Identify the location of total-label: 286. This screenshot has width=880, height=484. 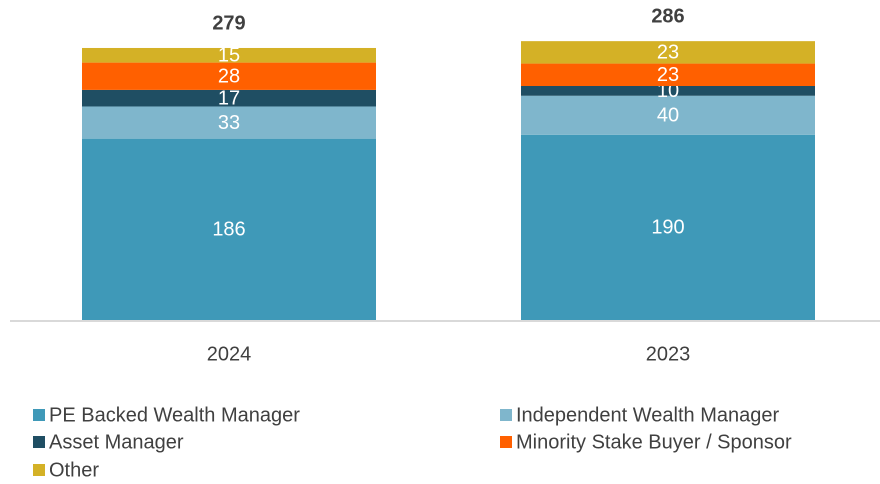
(667, 16).